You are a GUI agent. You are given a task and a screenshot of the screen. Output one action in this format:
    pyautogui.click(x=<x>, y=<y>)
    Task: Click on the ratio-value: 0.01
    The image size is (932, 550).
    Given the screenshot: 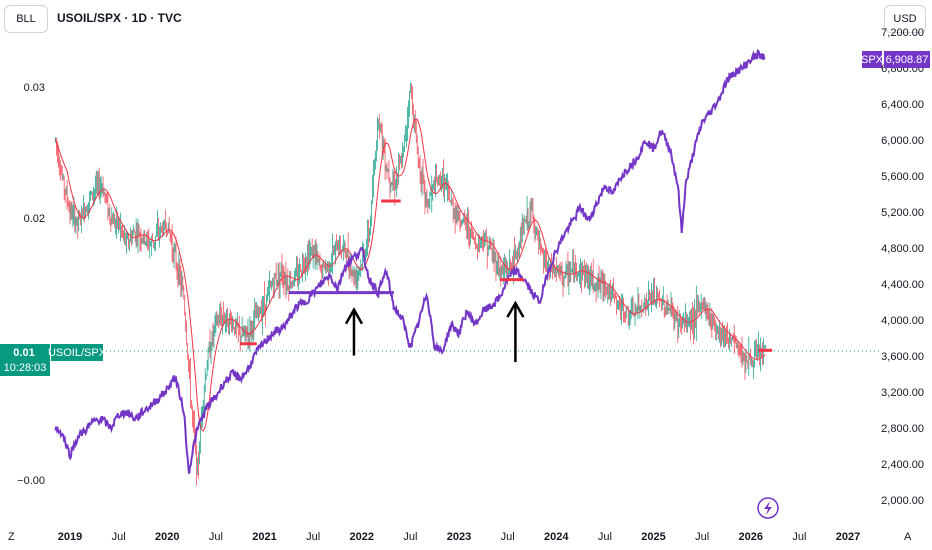 What is the action you would take?
    pyautogui.click(x=23, y=353)
    